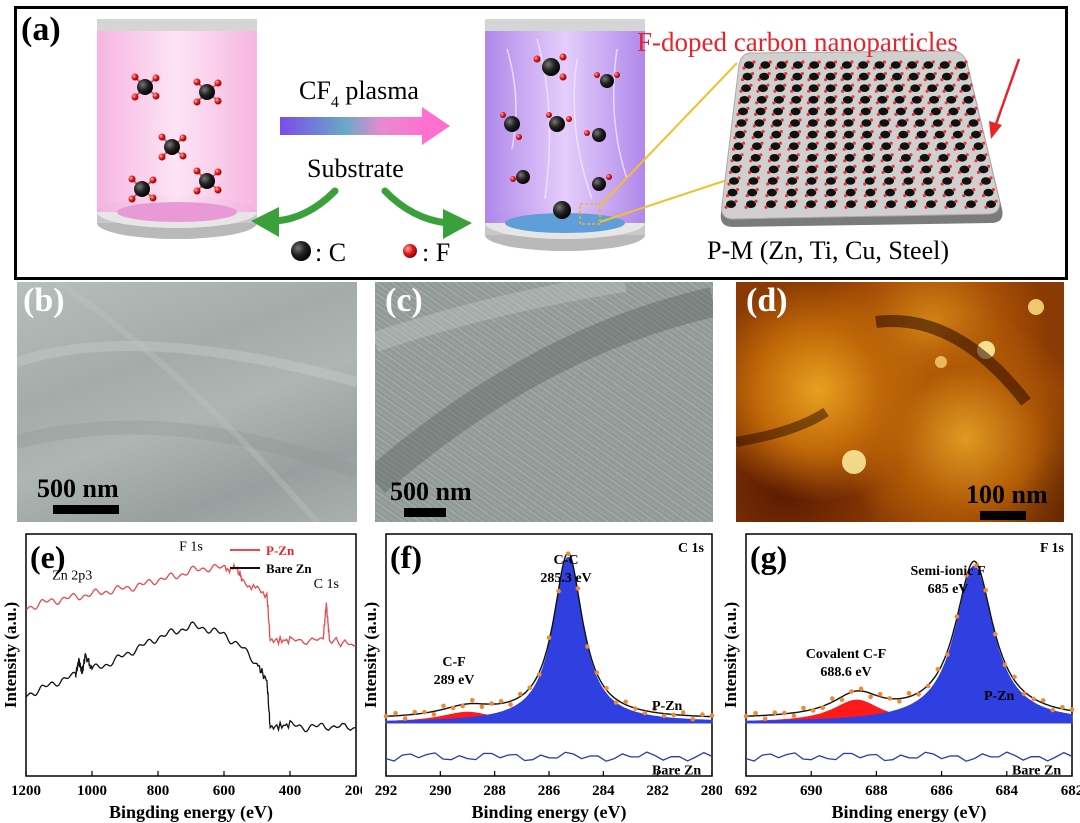 Image resolution: width=1080 pixels, height=823 pixels. Describe the element at coordinates (657, 791) in the screenshot. I see `x-tick-label: 282` at that location.